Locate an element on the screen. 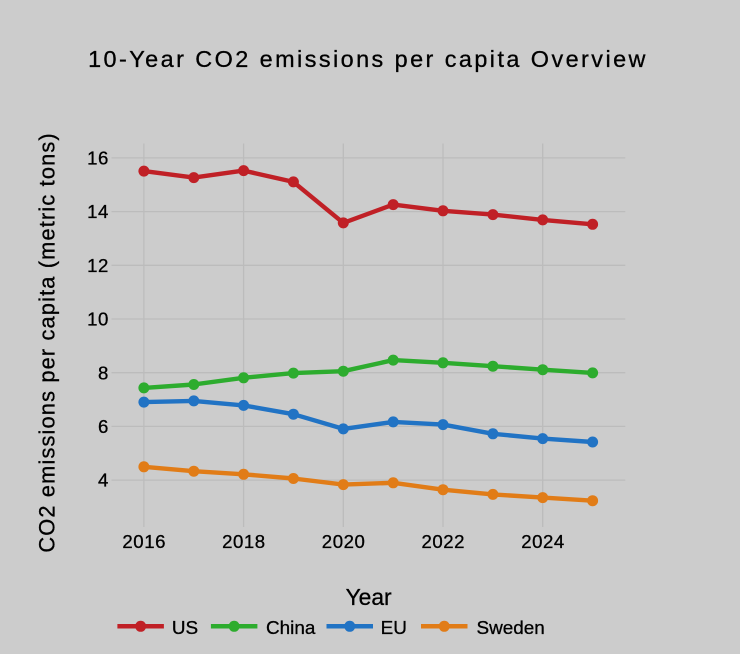  svg-text: 10 is located at coordinates (98, 319).